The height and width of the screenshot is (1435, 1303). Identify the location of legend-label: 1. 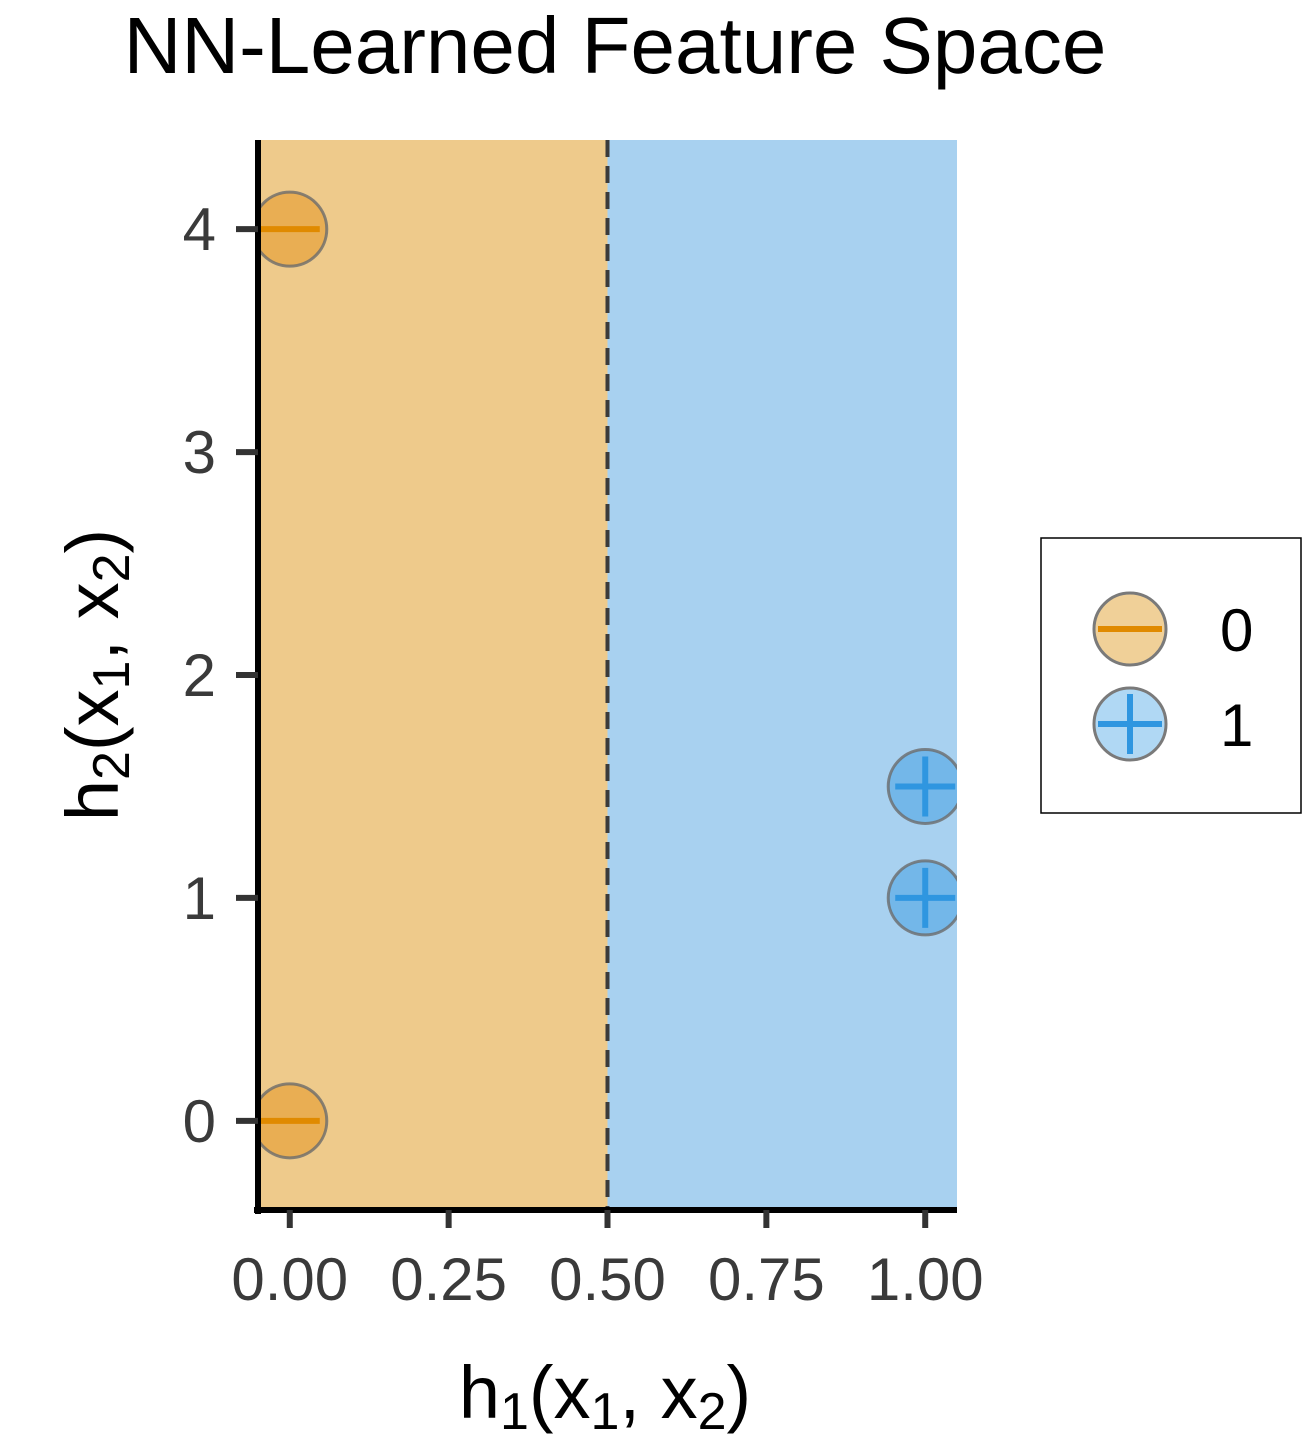
(1236, 725).